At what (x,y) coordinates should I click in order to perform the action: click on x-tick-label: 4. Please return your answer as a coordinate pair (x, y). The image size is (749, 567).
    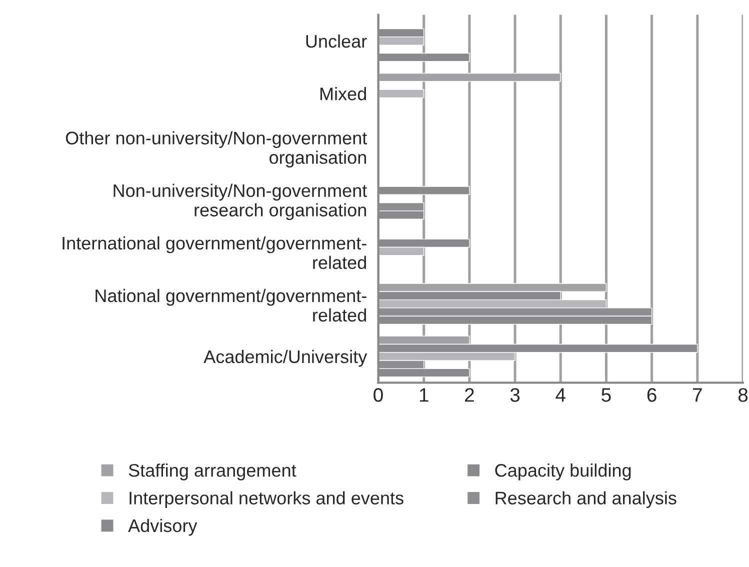
    Looking at the image, I should click on (561, 395).